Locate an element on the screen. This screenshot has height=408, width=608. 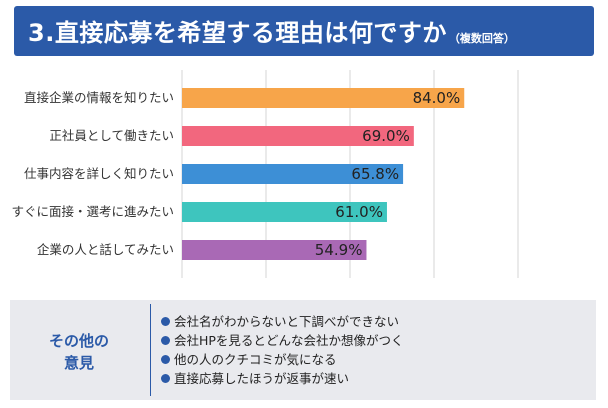
title-banner: 3.直接応募を希望する理由は何ですか （複数回答） is located at coordinates (304, 31).